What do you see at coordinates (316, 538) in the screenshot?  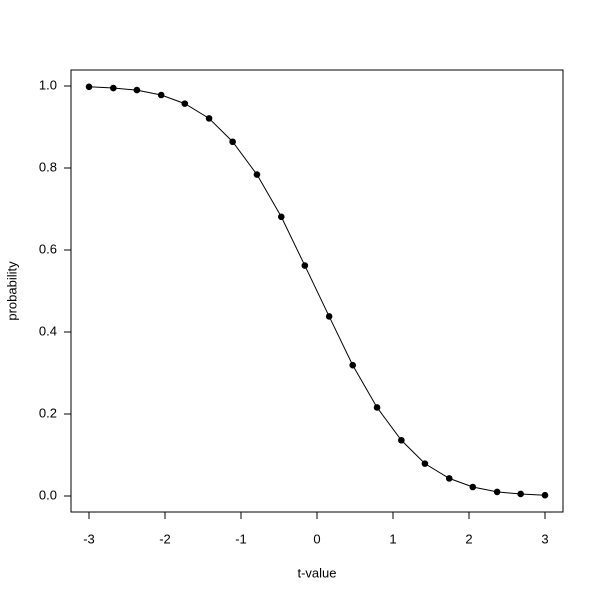 I see `x-tick-label: 0` at bounding box center [316, 538].